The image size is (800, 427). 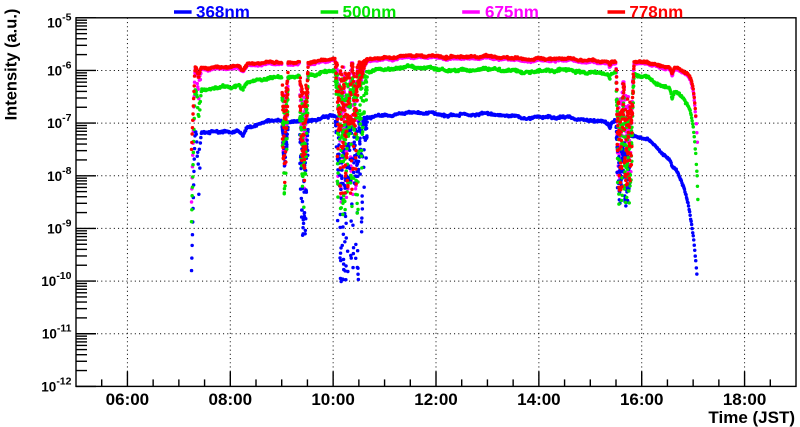 What do you see at coordinates (751, 417) in the screenshot?
I see `svg-text: Time (JST)` at bounding box center [751, 417].